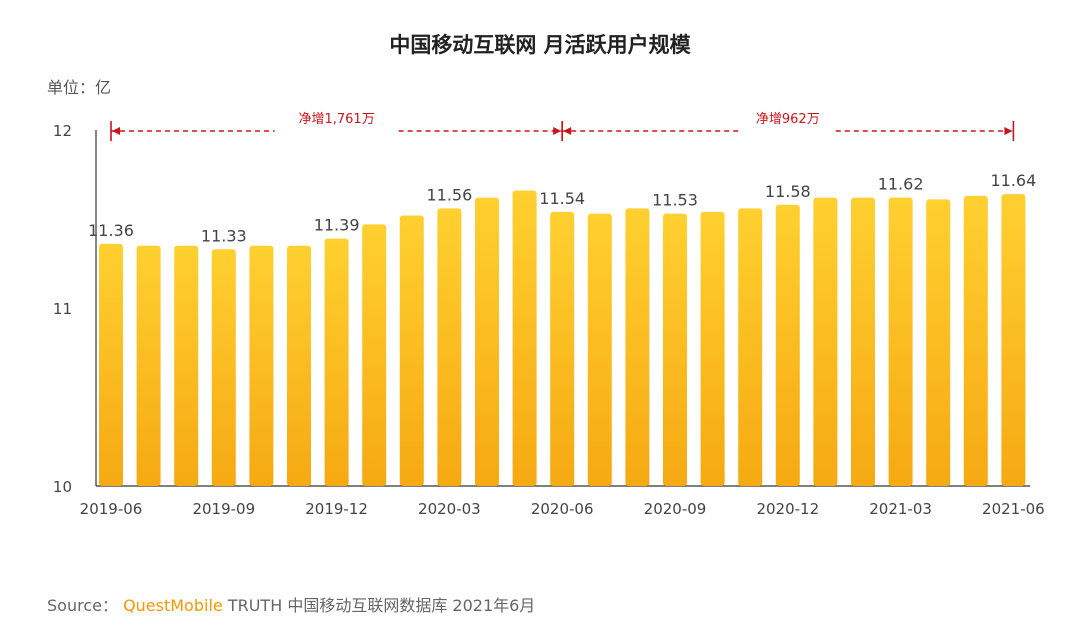 The height and width of the screenshot is (628, 1080). I want to click on x-tick-label: 2020-09, so click(675, 509).